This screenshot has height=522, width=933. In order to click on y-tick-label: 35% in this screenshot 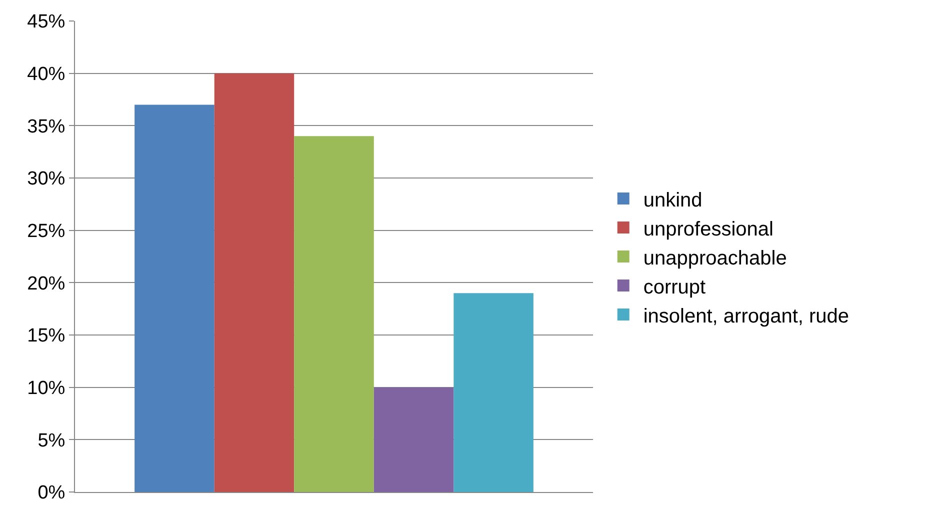, I will do `click(46, 127)`.